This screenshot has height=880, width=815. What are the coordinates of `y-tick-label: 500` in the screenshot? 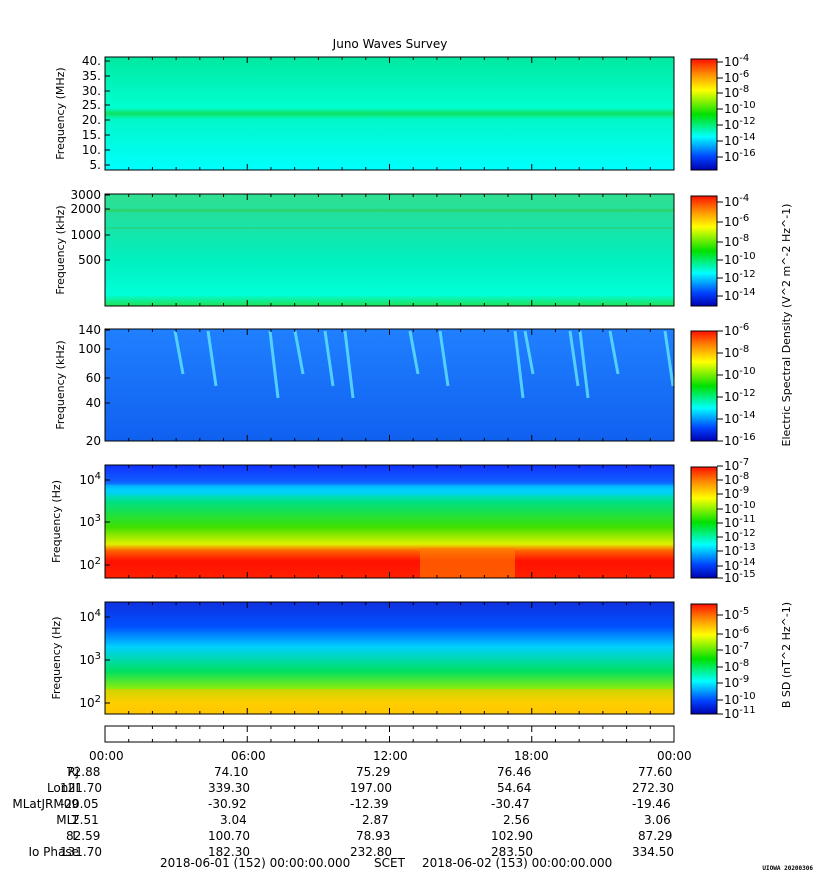 It's located at (89, 260).